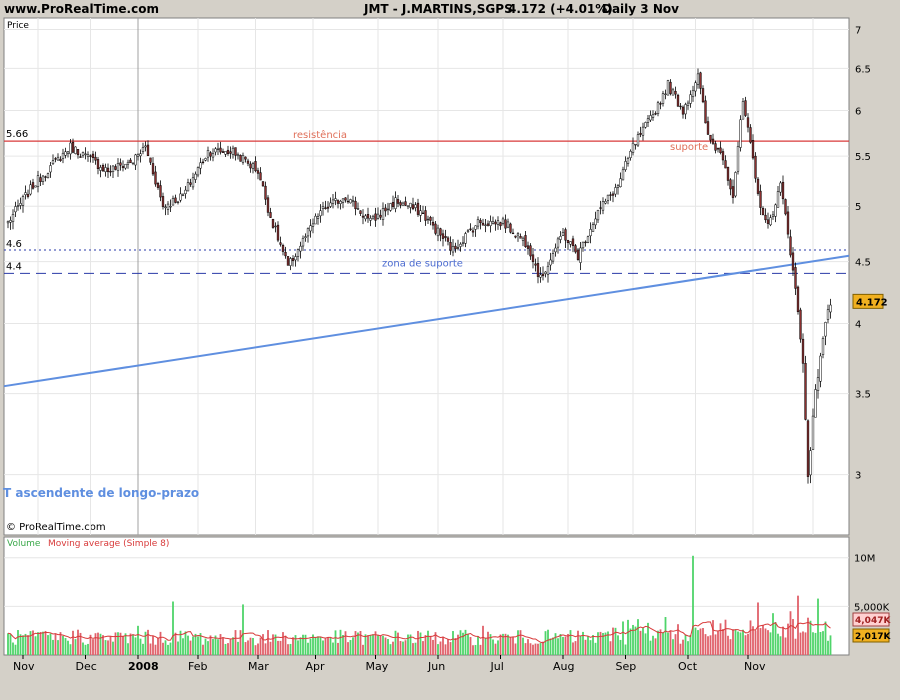 The image size is (900, 700). Describe the element at coordinates (197, 666) in the screenshot. I see `x-tick-label: Feb` at that location.